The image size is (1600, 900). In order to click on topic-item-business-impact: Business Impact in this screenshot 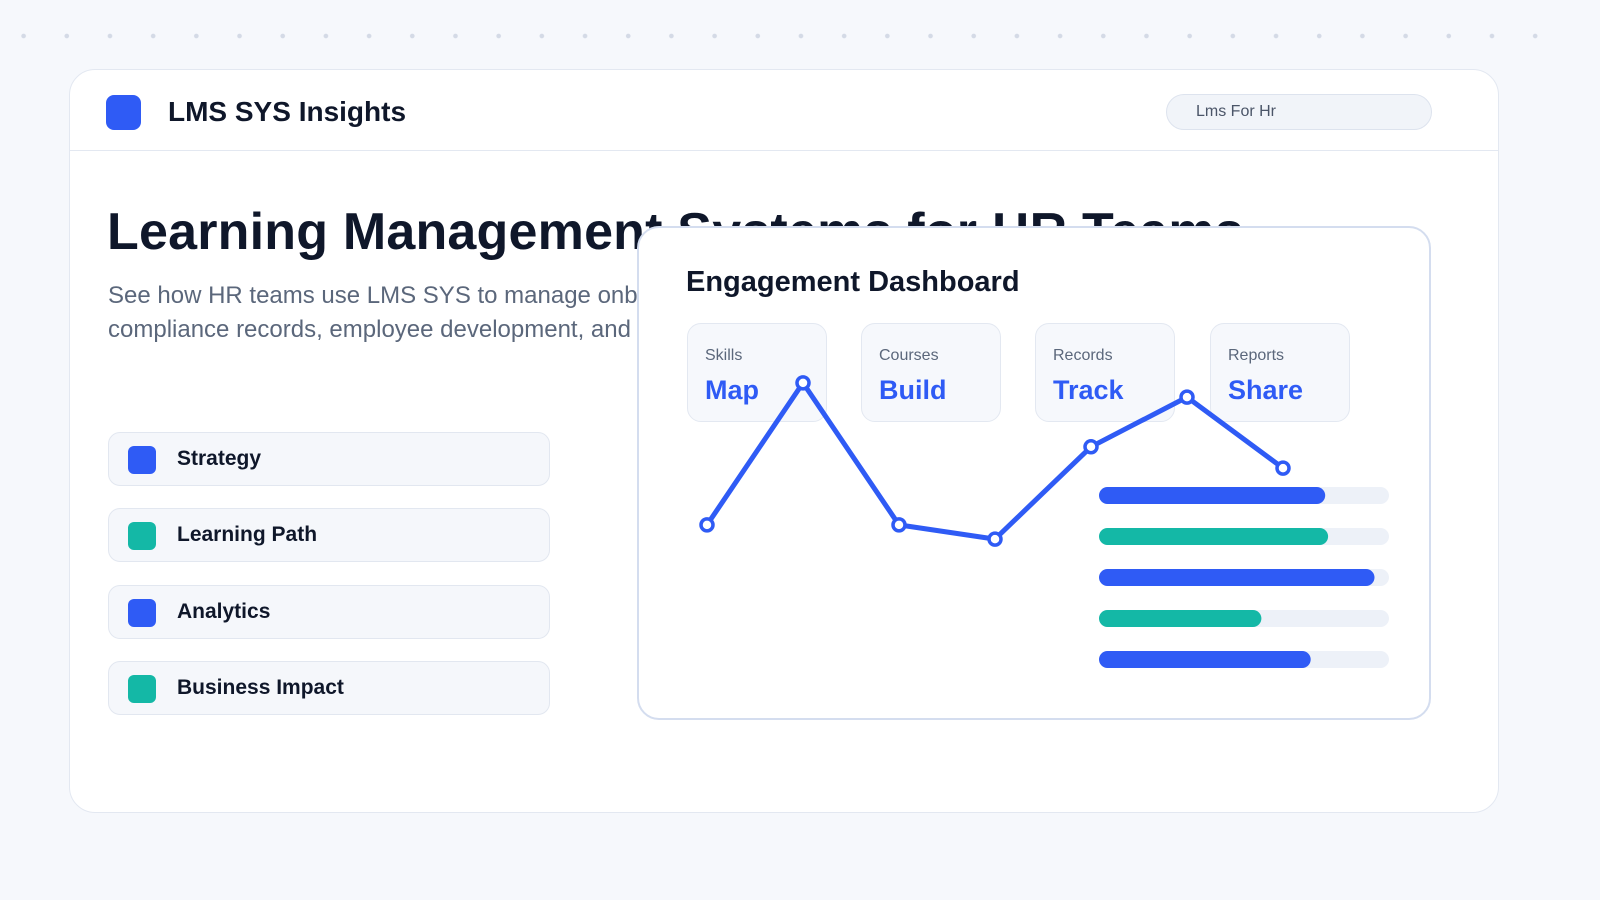, I will do `click(329, 688)`.